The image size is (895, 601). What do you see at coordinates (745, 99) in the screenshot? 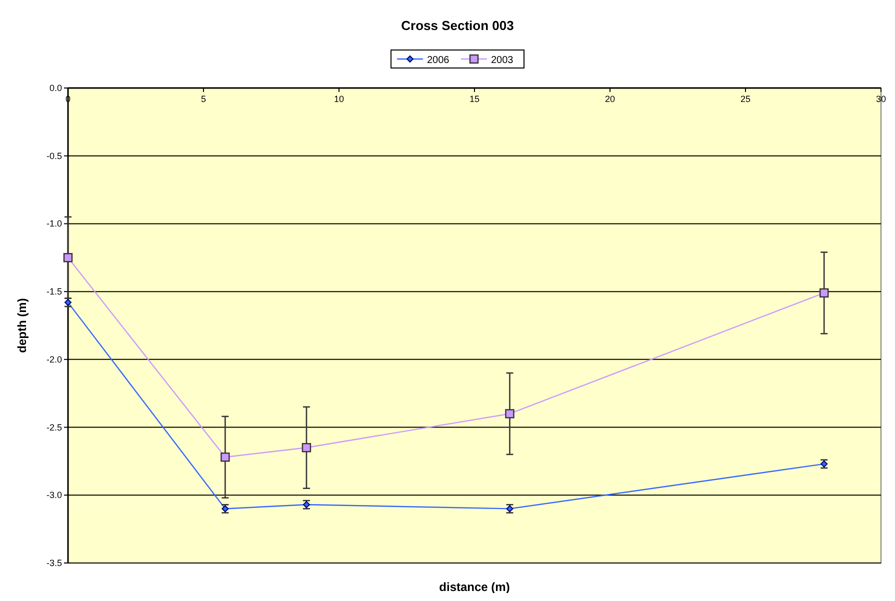
I see `x-tick-label: 25` at bounding box center [745, 99].